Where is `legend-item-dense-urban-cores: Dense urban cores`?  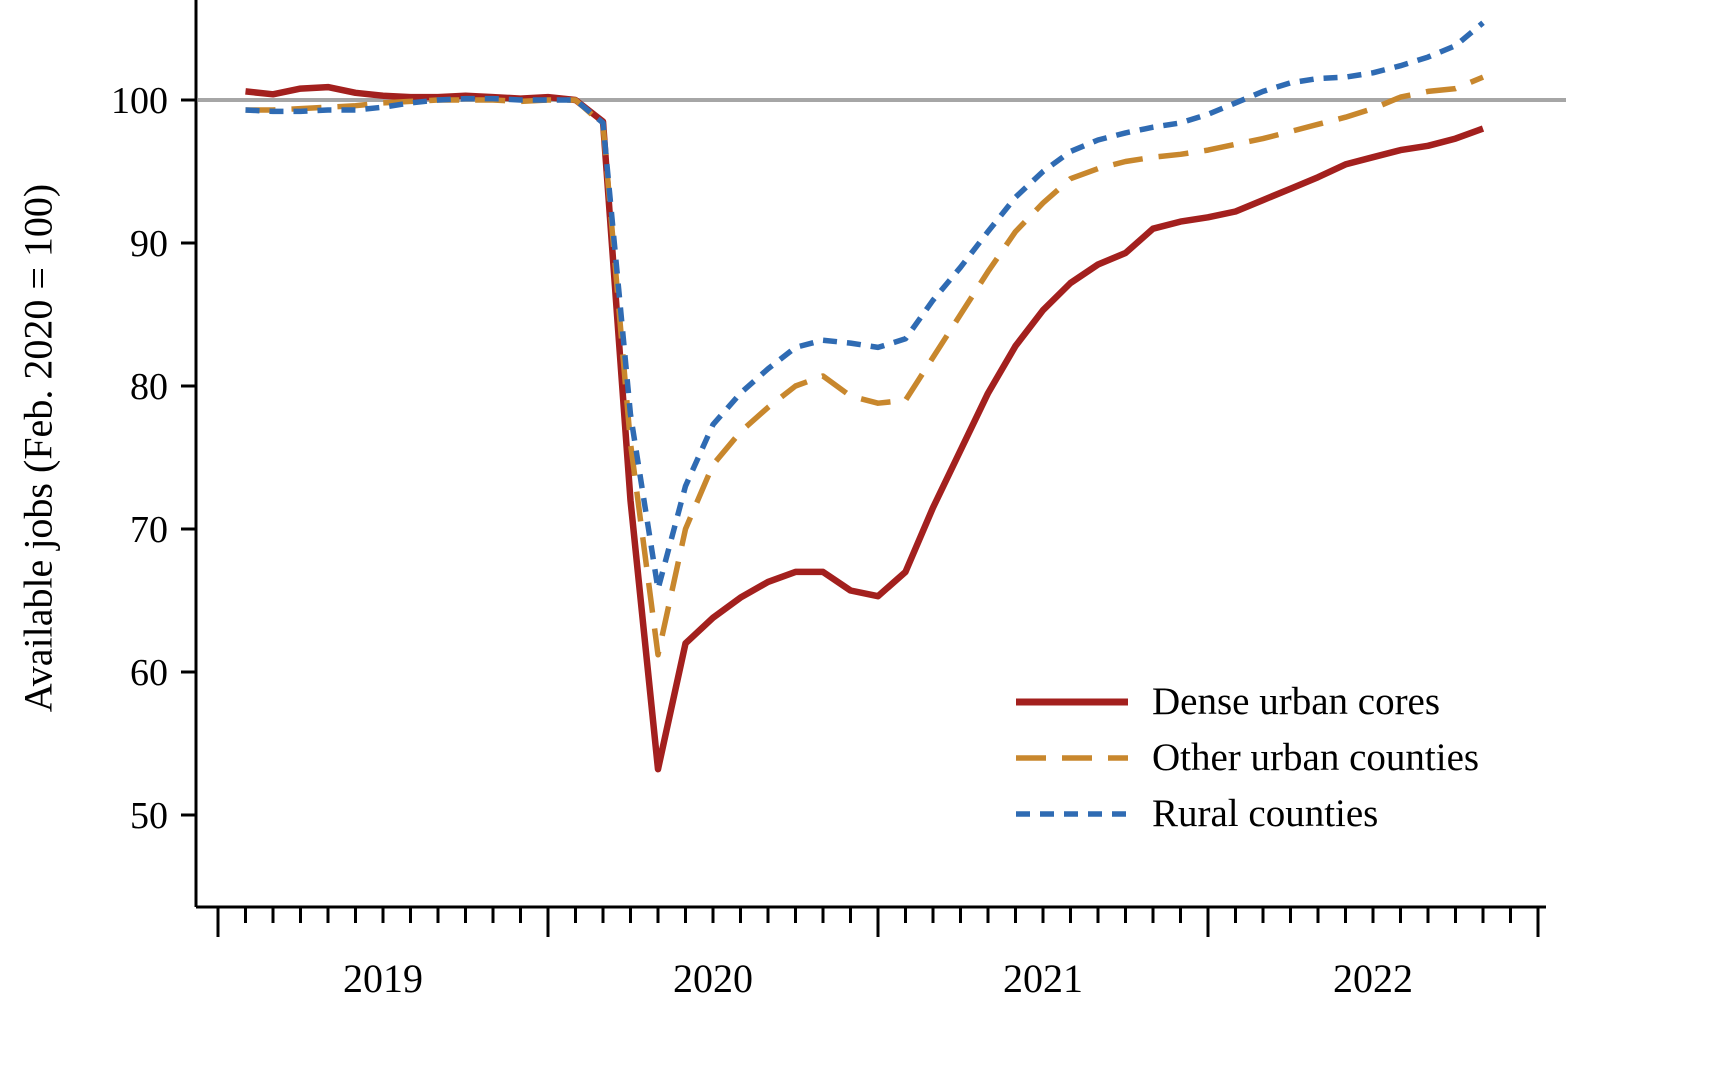
legend-item-dense-urban-cores: Dense urban cores is located at coordinates (1247, 701).